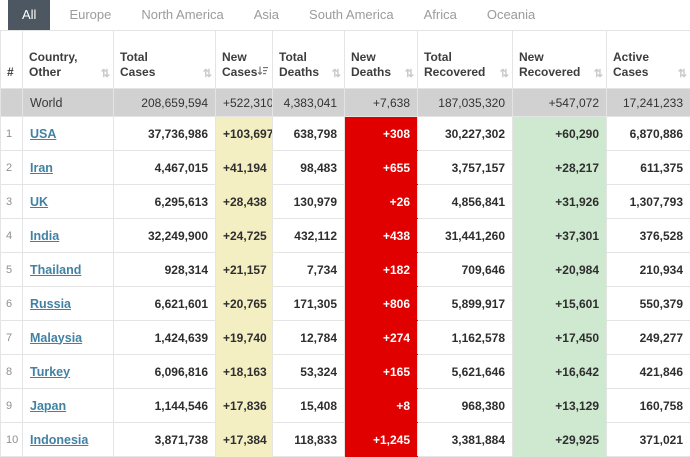 Image resolution: width=690 pixels, height=457 pixels. Describe the element at coordinates (465, 134) in the screenshot. I see `cell-total-recovered: 30,227,302` at that location.